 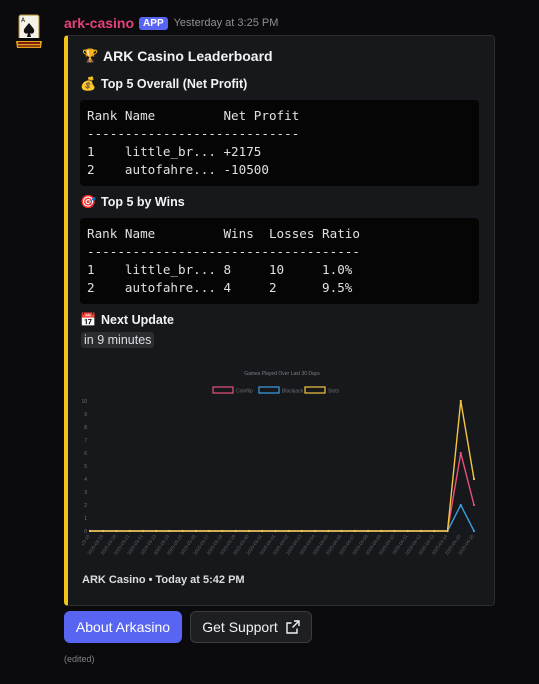 What do you see at coordinates (23, 20) in the screenshot?
I see `svg-text: A` at bounding box center [23, 20].